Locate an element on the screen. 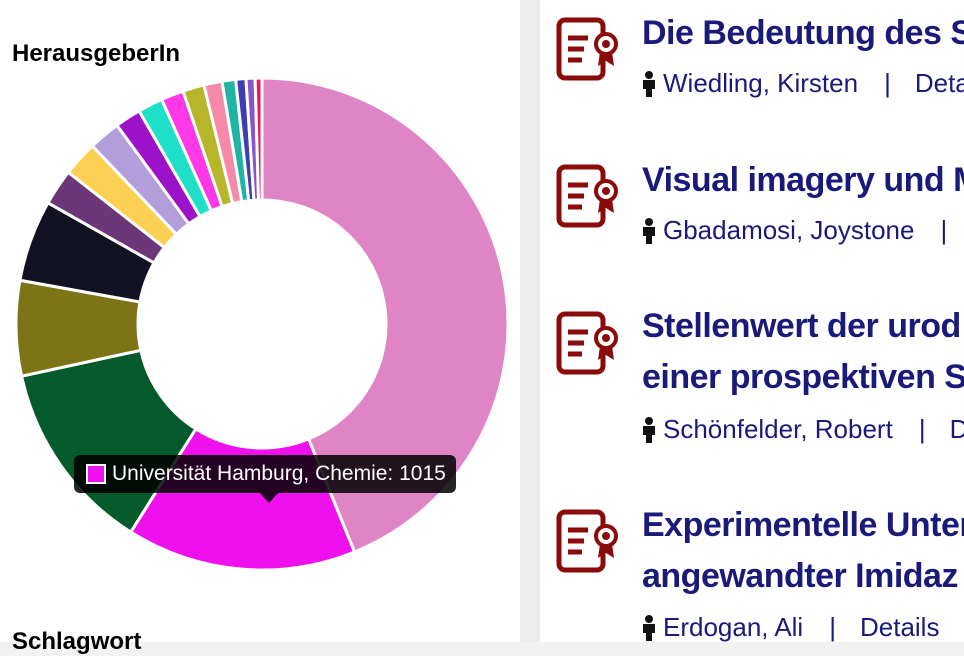 The height and width of the screenshot is (656, 964). result-author: Wiedling, Kirsten is located at coordinates (761, 83).